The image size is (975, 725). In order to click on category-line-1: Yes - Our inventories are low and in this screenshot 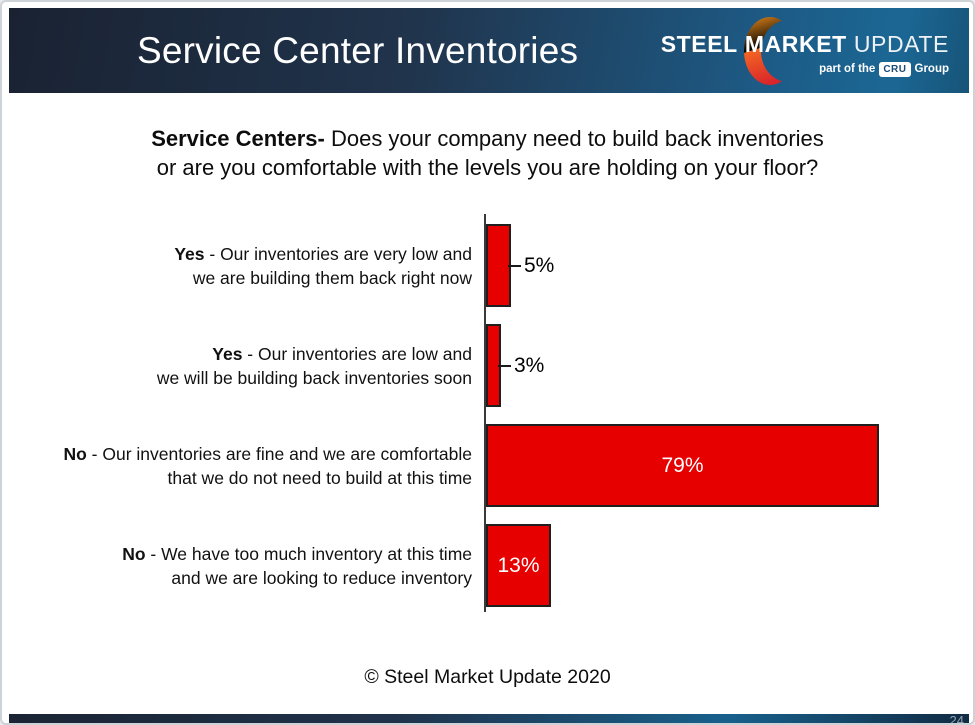, I will do `click(342, 354)`.